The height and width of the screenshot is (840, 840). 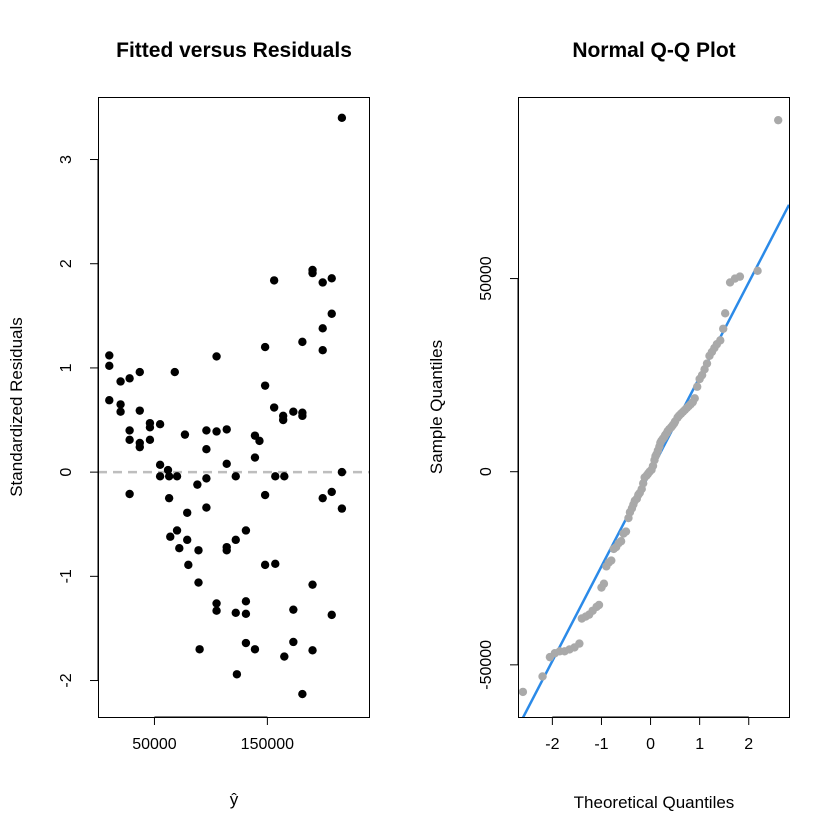 What do you see at coordinates (78, 421) in the screenshot?
I see `y-axis: -2 -1 0 1 2 3` at bounding box center [78, 421].